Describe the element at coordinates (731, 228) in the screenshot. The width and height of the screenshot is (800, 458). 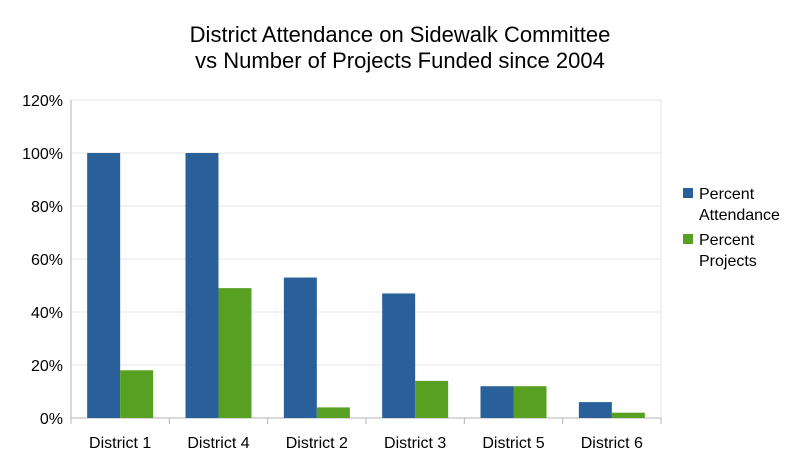
I see `legend: Percent Attendance Percent Projects` at that location.